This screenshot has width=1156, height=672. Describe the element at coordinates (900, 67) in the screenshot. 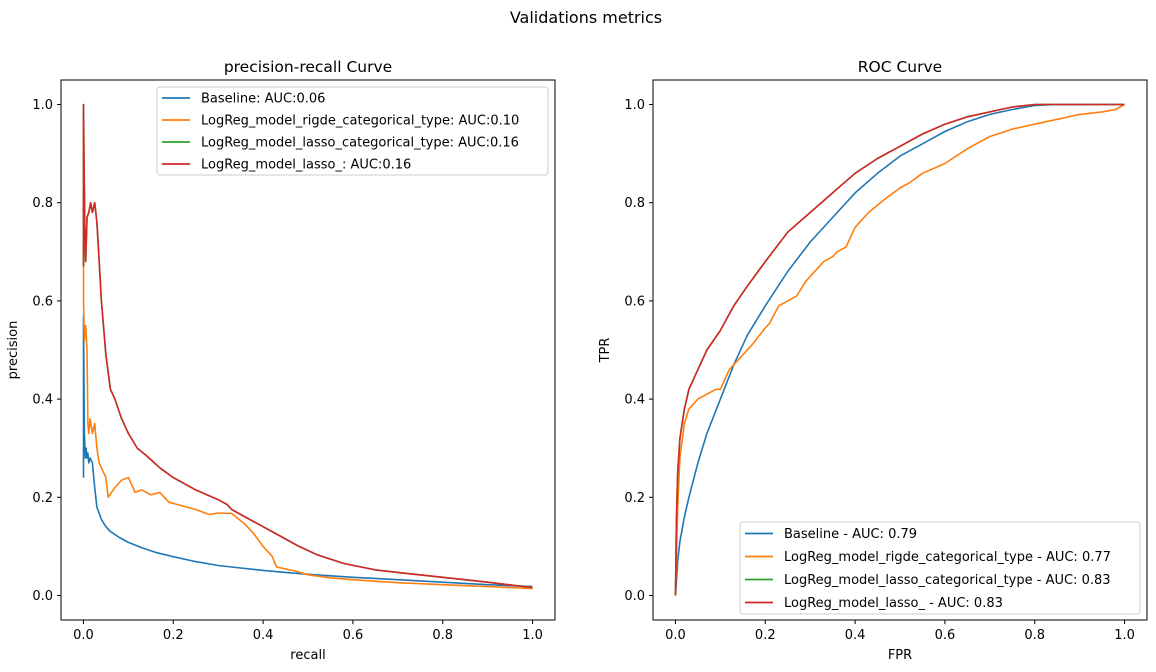

I see `axes-title: ROC Curve` at that location.